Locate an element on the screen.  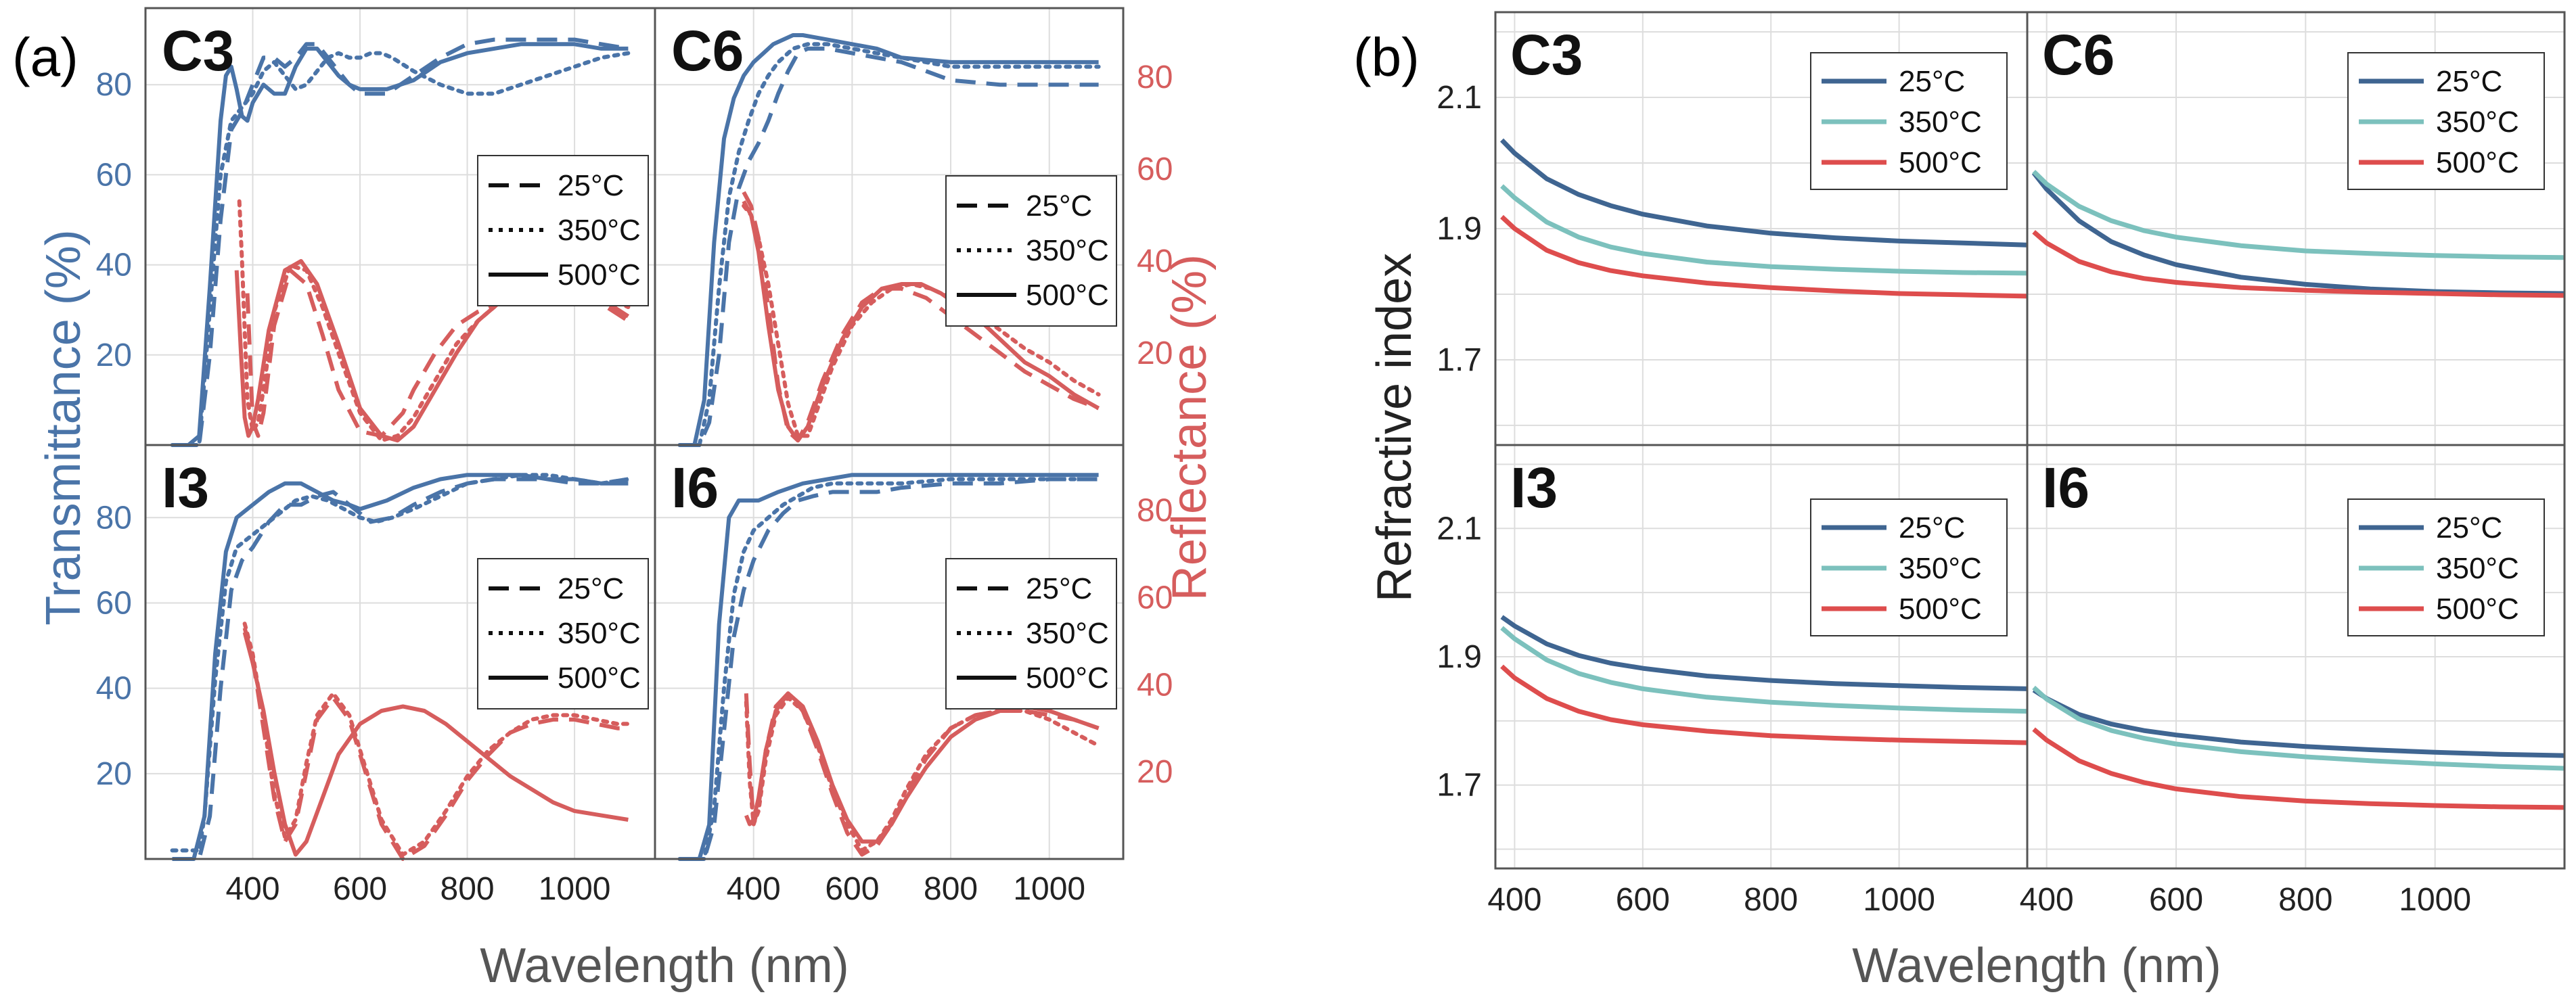
chart-a-xlabel: Wavelength (nm) is located at coordinates (664, 966).